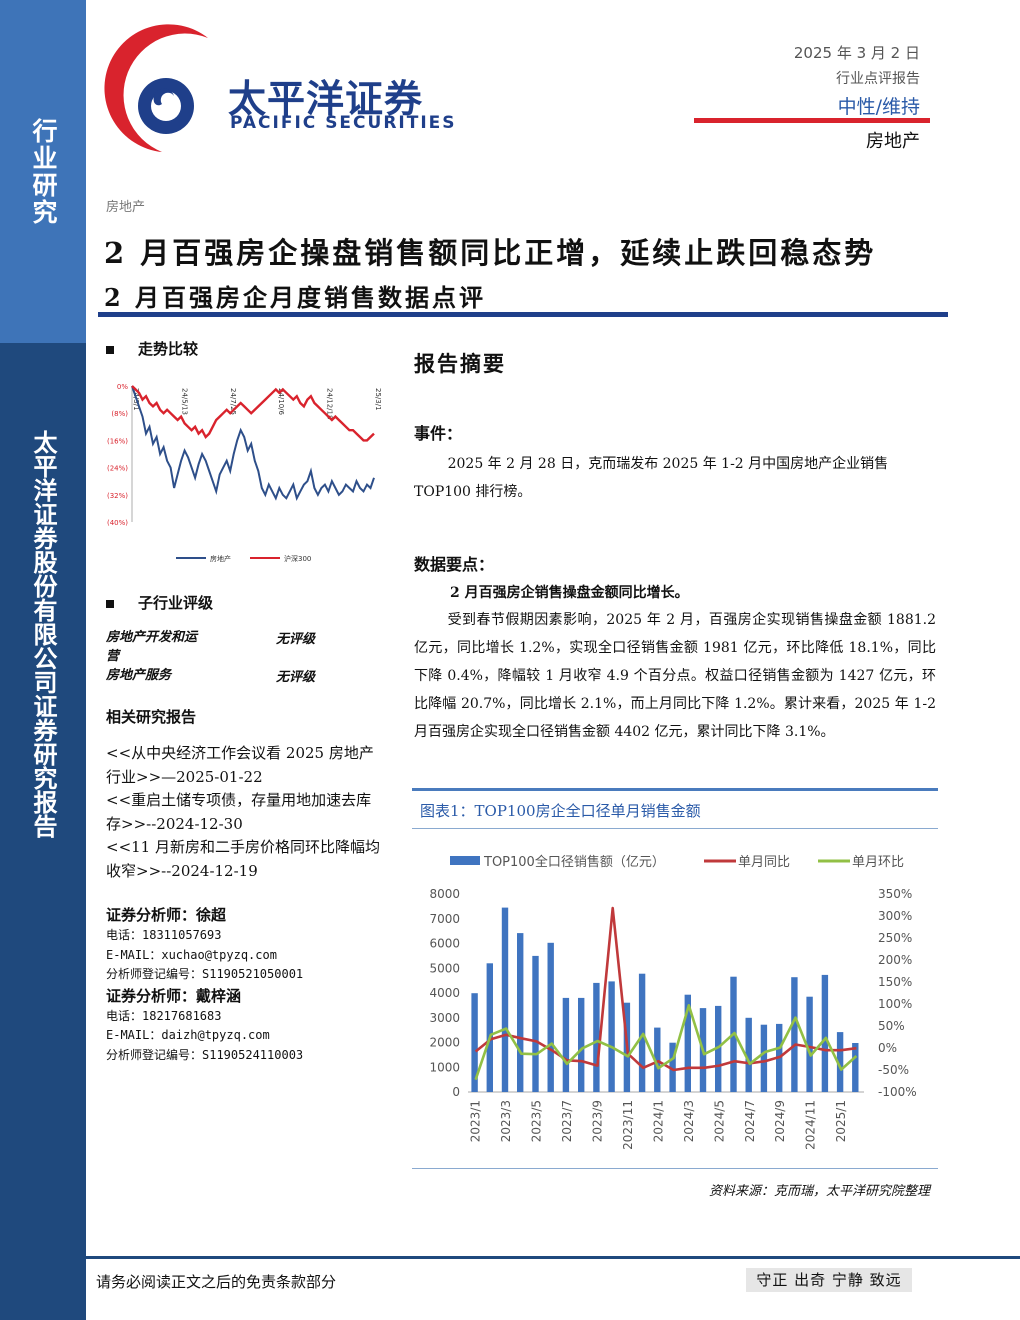 The width and height of the screenshot is (1020, 1320). Describe the element at coordinates (295, 297) in the screenshot. I see `page-subtitle: 2 月百强房企月度销售数据点评` at that location.